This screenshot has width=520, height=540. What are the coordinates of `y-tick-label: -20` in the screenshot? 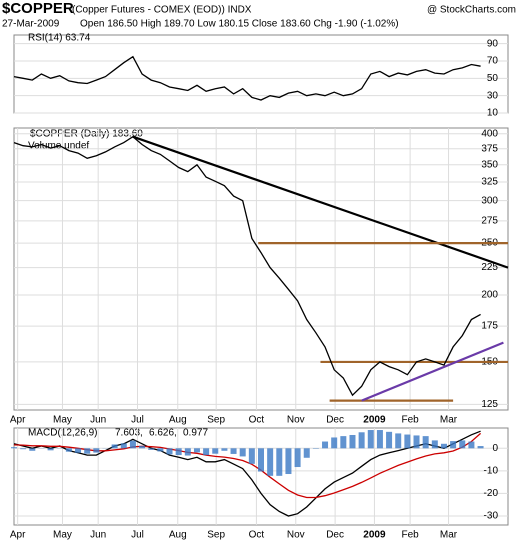 It's located at (491, 493).